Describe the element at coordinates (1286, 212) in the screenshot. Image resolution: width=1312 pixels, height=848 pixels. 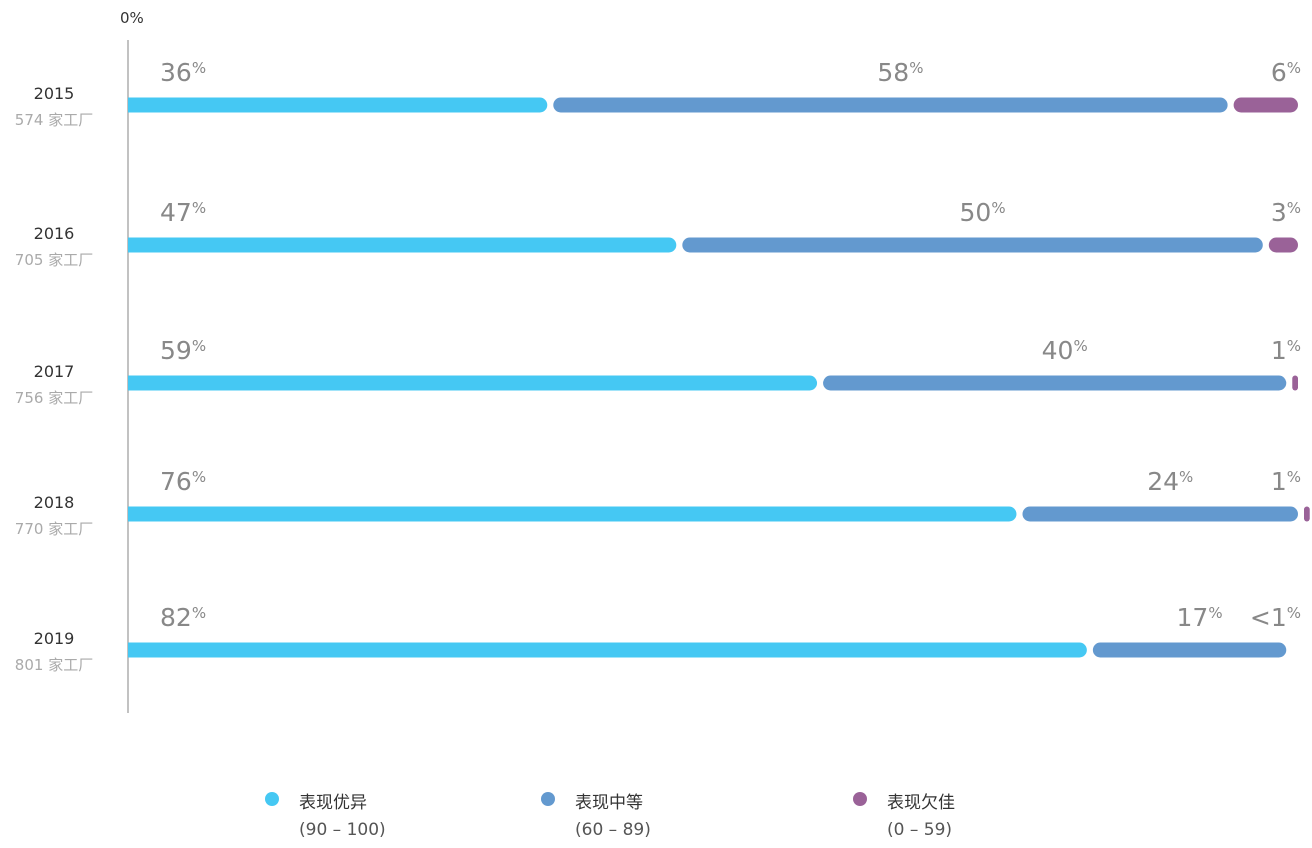
I see `value-label-poor: 3%` at that location.